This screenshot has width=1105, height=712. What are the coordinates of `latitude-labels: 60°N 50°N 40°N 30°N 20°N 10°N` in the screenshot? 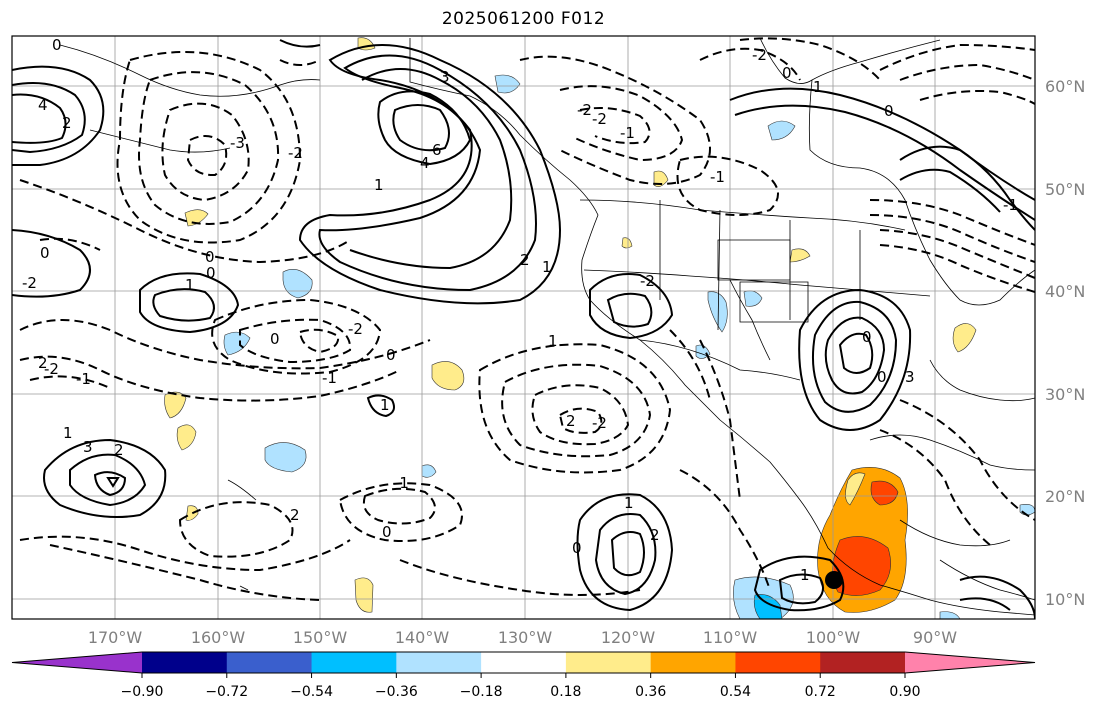 It's located at (1065, 343).